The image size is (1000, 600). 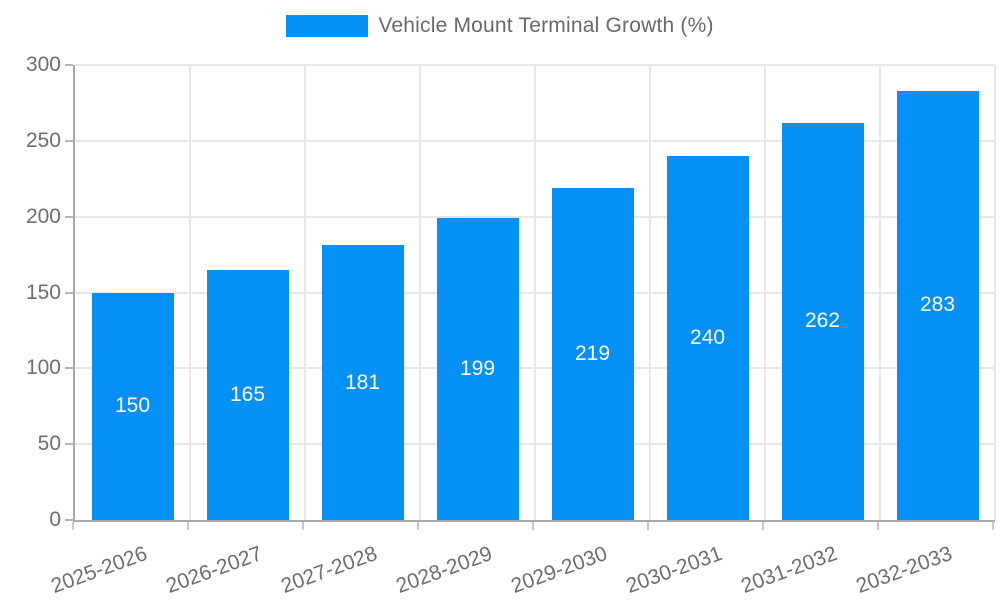 What do you see at coordinates (43, 216) in the screenshot?
I see `y-axis-label: 200` at bounding box center [43, 216].